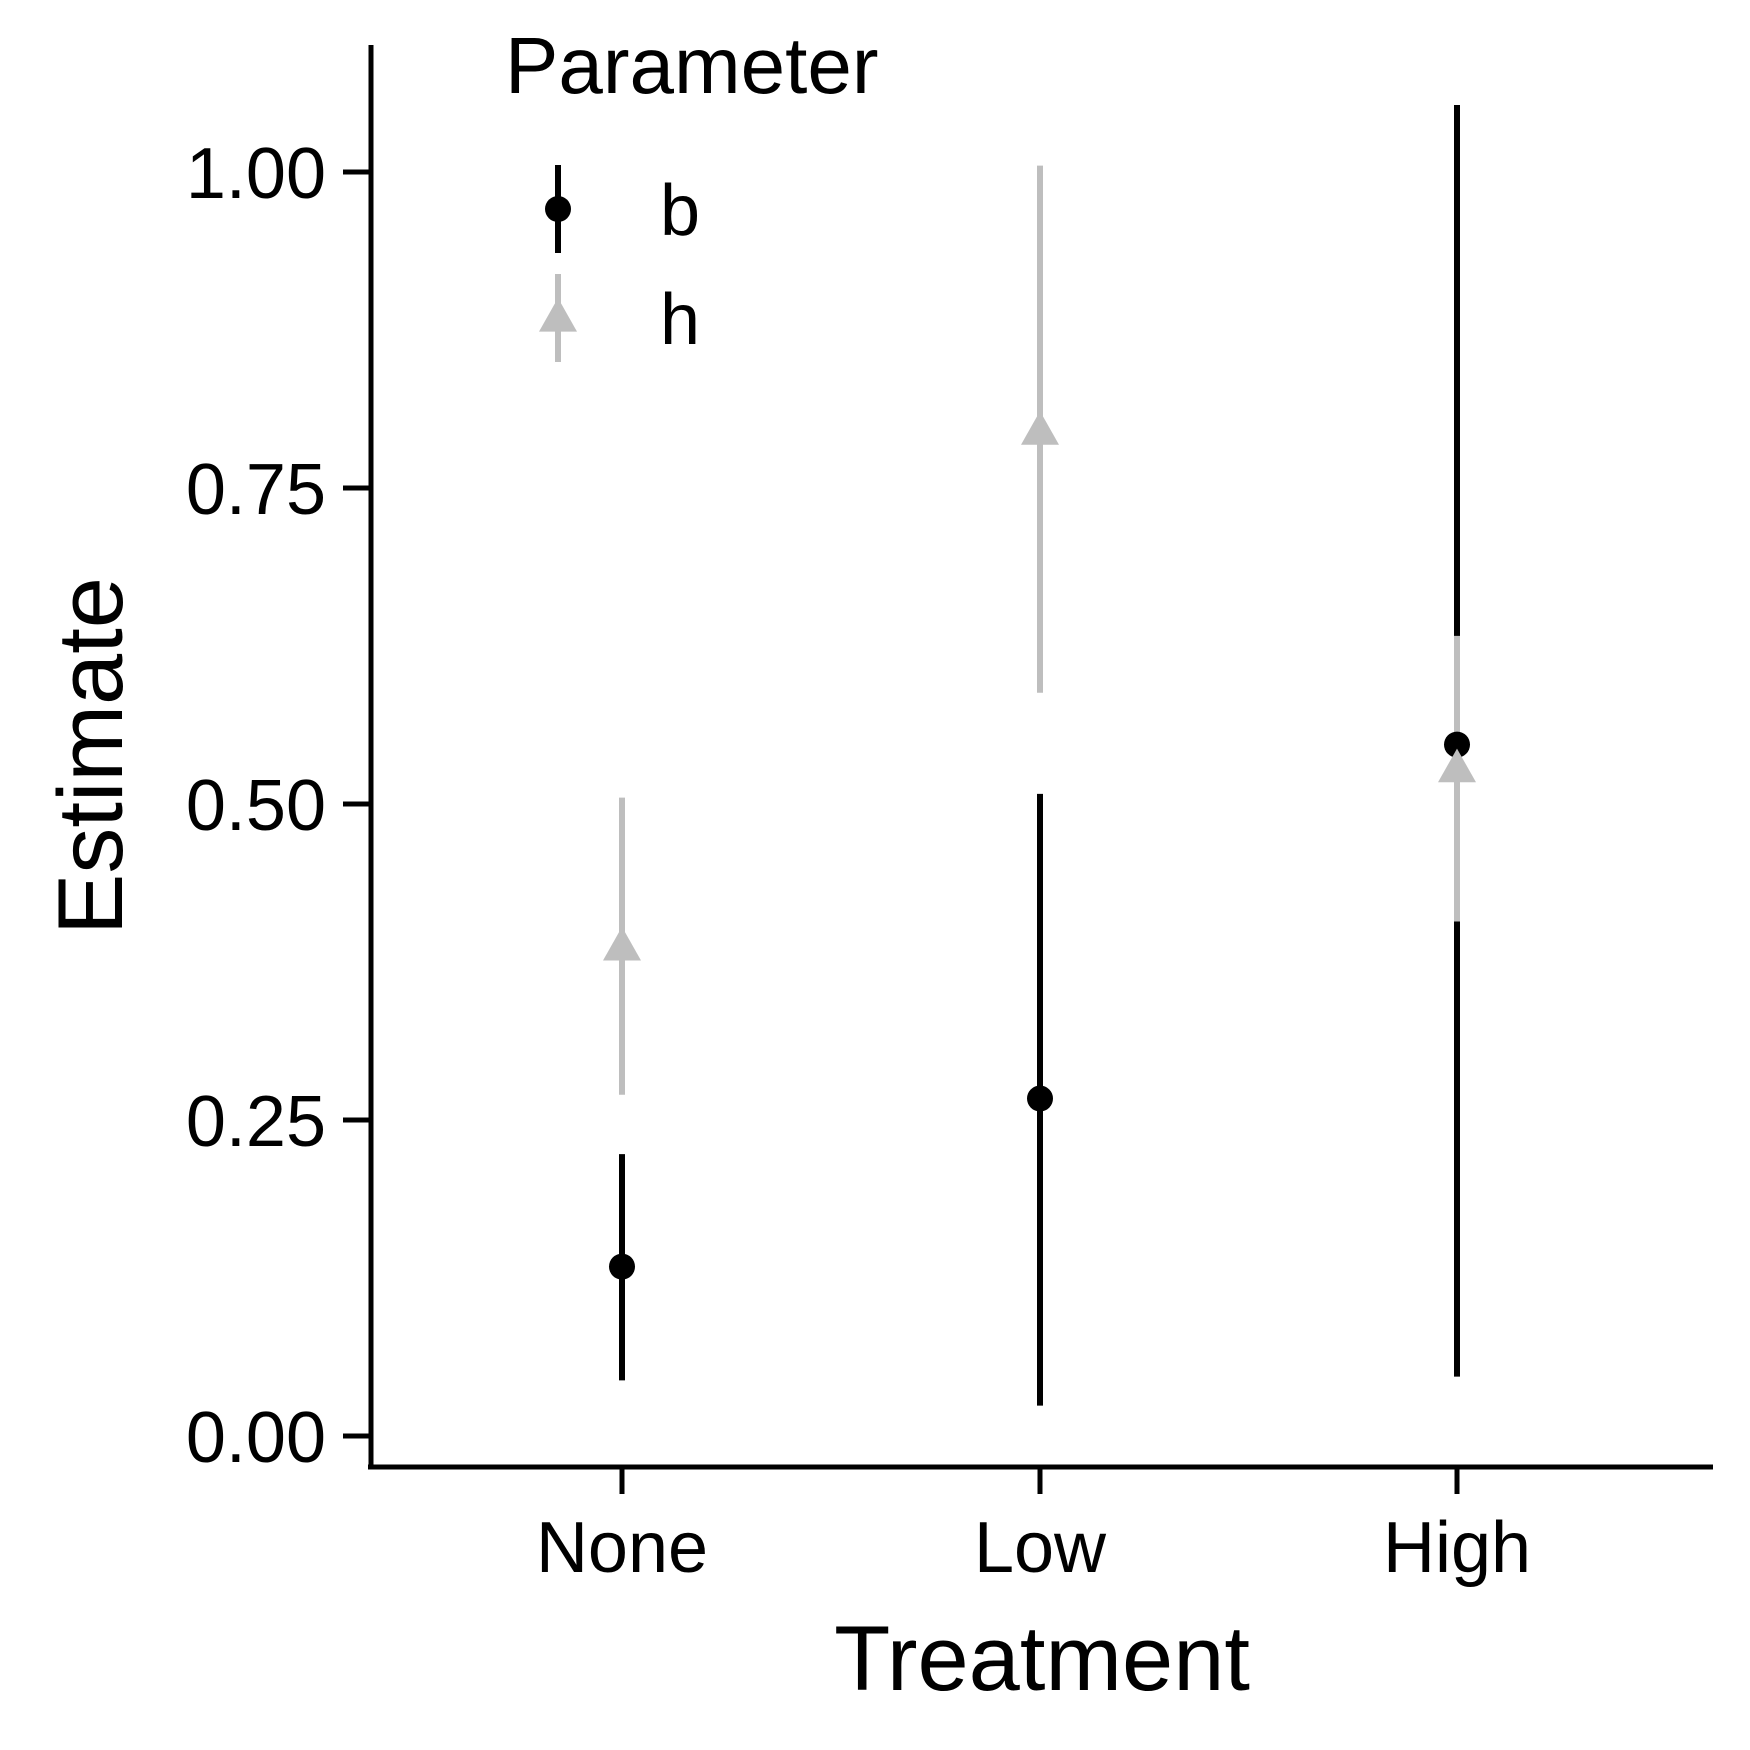  Describe the element at coordinates (256, 1438) in the screenshot. I see `y-tick-label: 0.00` at that location.